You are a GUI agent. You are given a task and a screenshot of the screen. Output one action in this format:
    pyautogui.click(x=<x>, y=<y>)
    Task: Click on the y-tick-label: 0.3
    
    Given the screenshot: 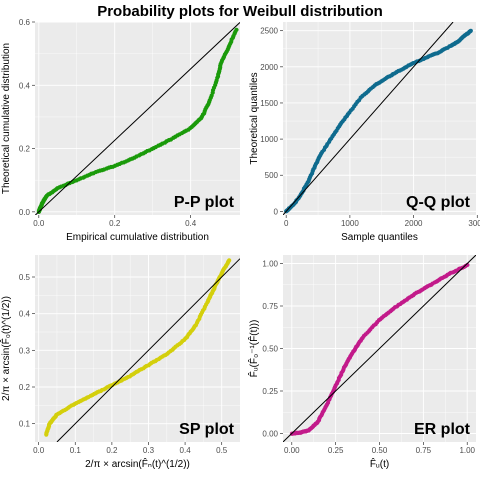 What is the action you would take?
    pyautogui.click(x=25, y=350)
    